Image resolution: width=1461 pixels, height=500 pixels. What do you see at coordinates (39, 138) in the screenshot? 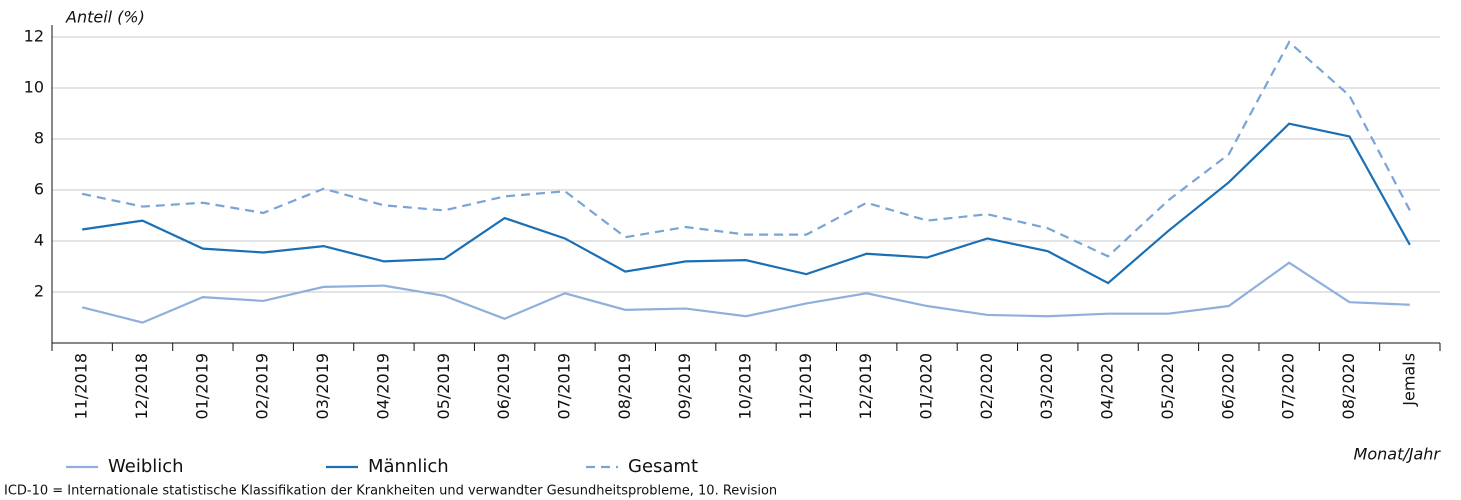
I see `y-tick-label: 8` at bounding box center [39, 138].